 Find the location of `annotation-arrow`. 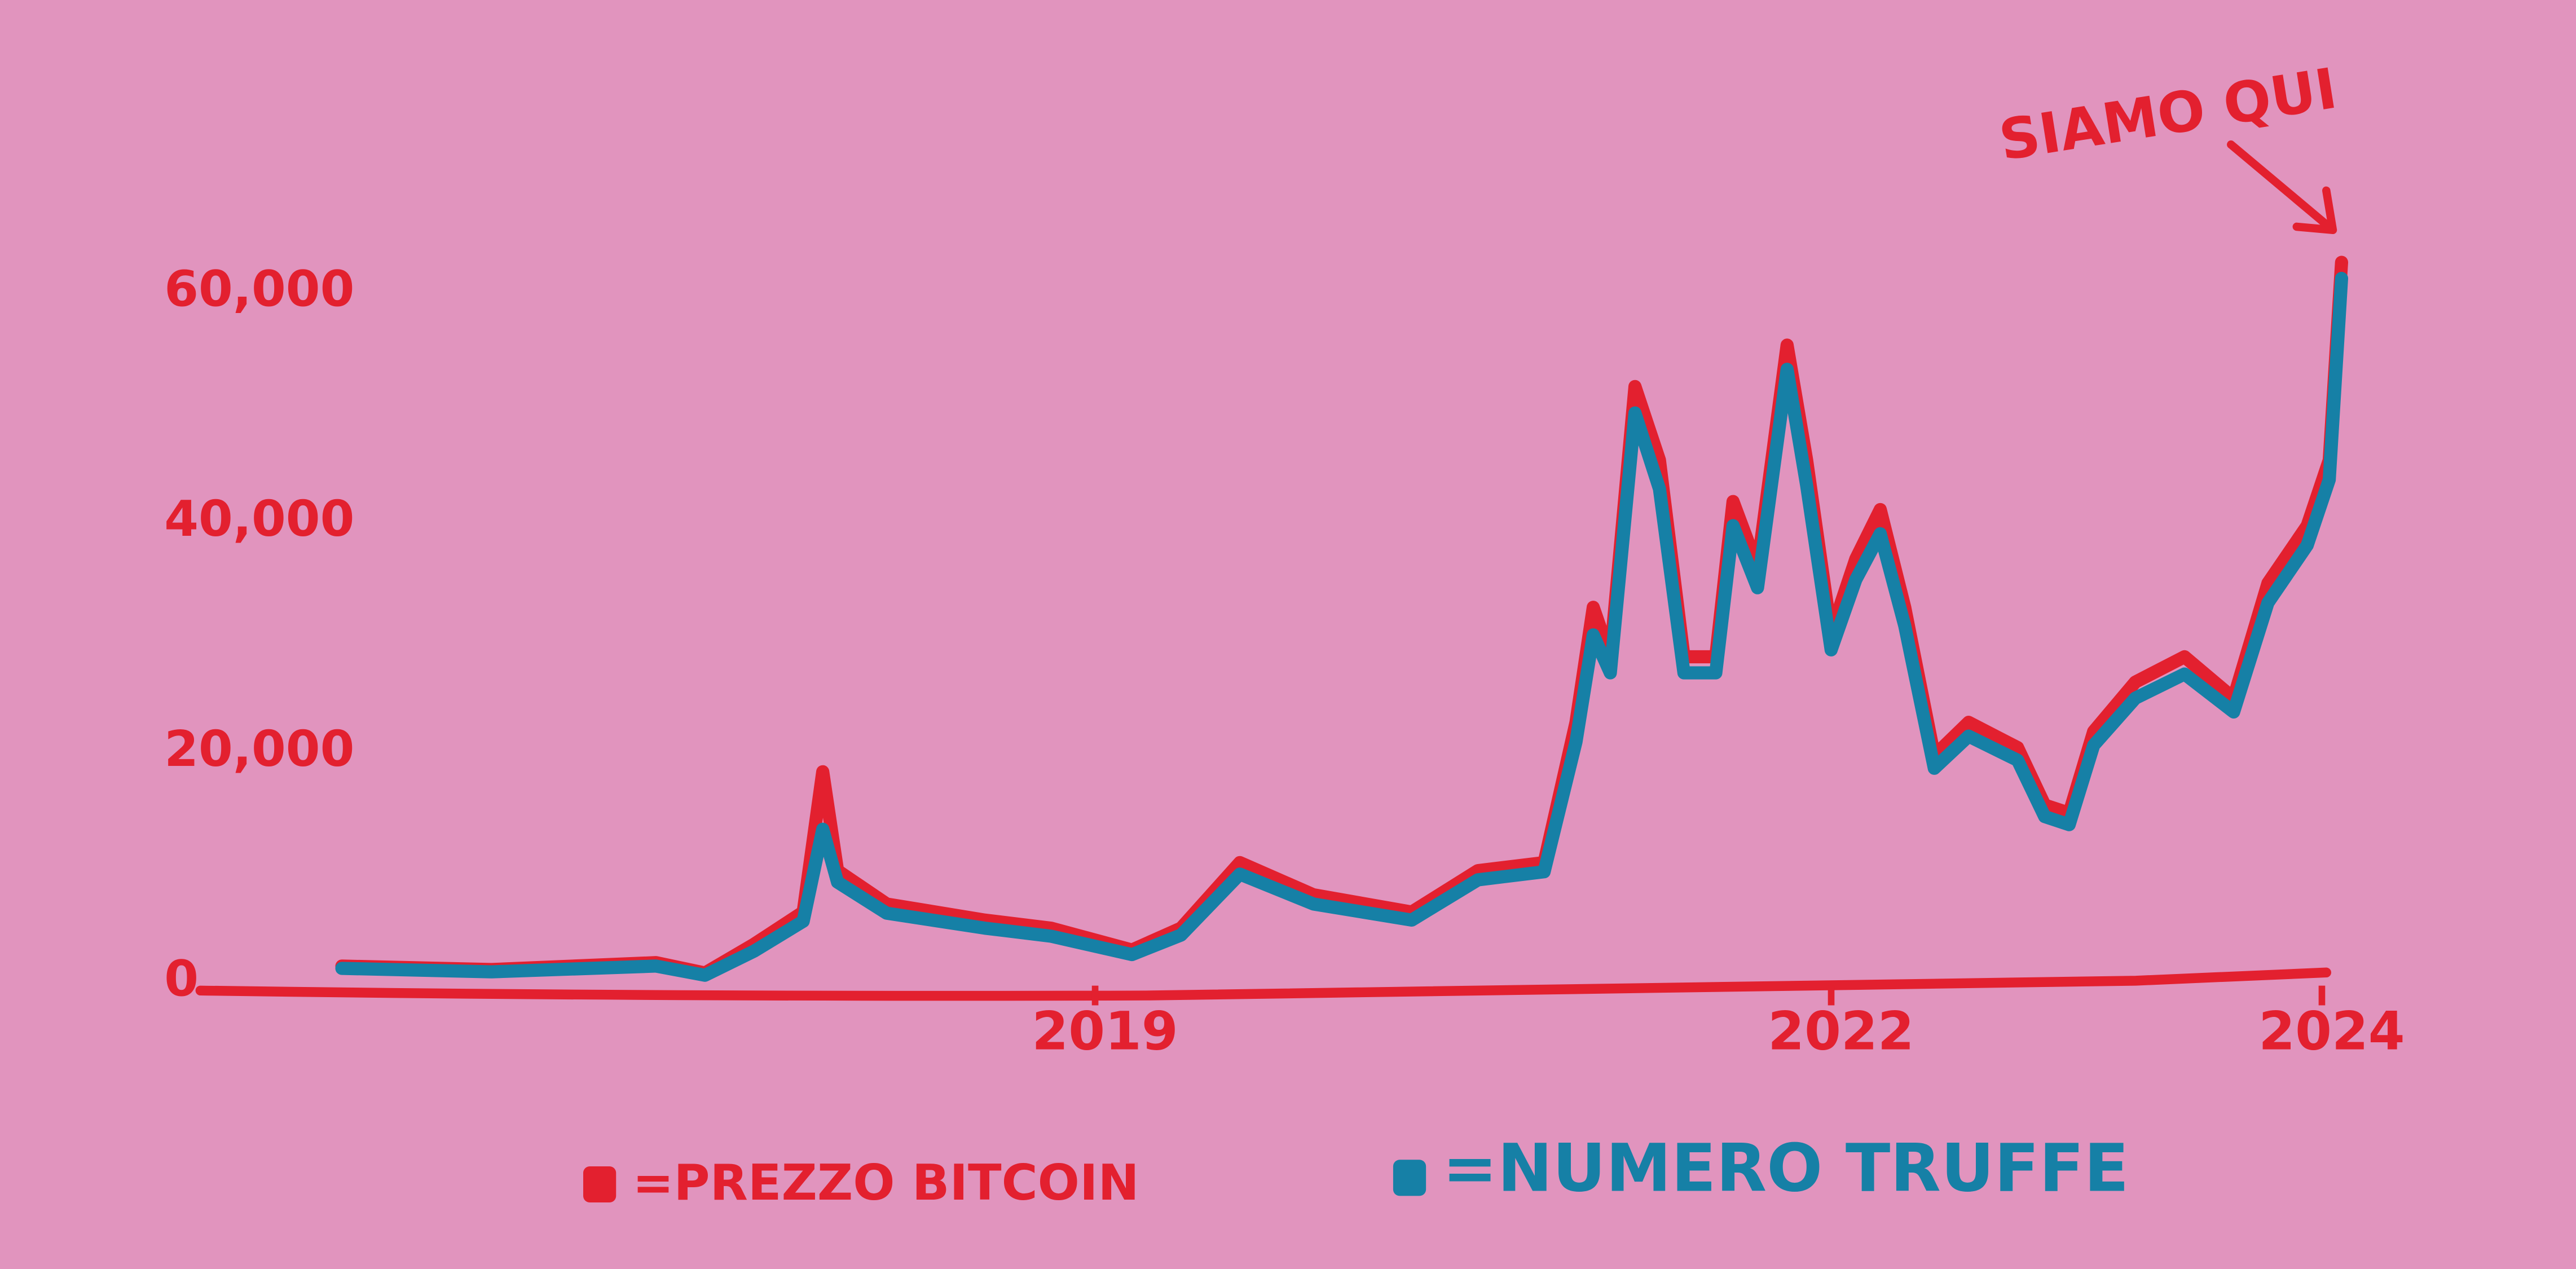

annotation-arrow is located at coordinates (2282, 187).